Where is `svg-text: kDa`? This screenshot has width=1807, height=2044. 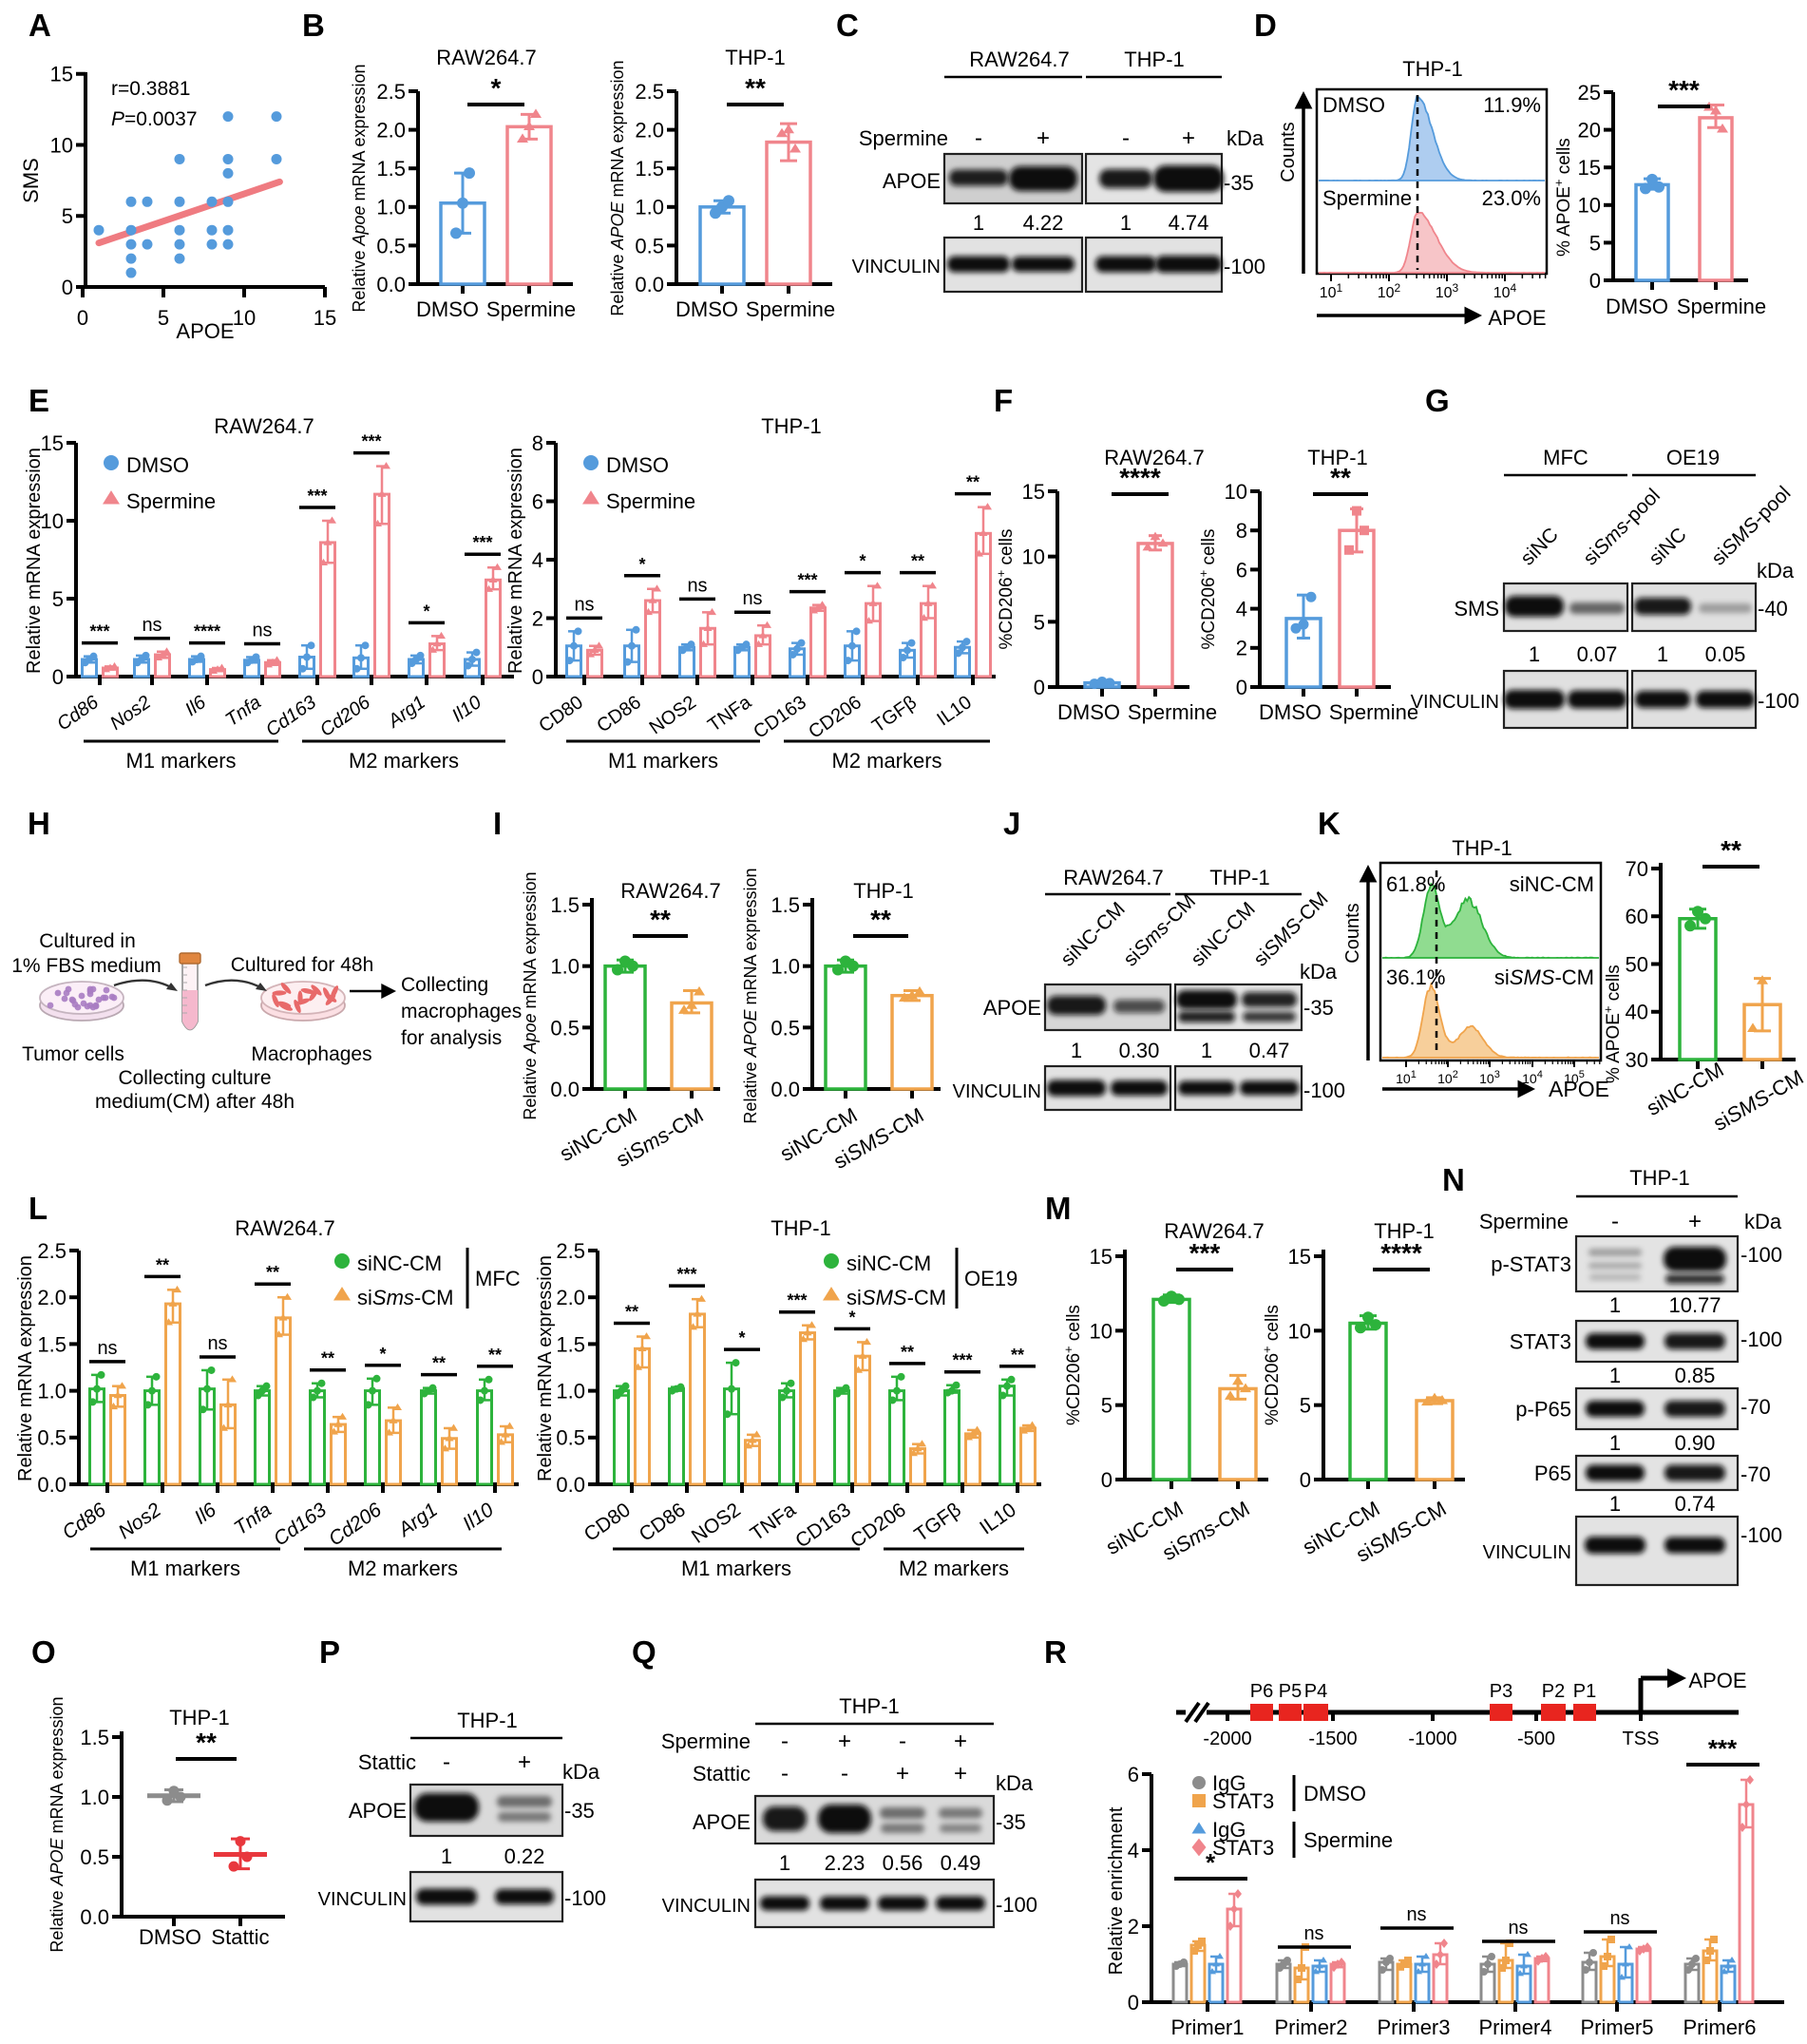
svg-text: kDa is located at coordinates (1015, 1783).